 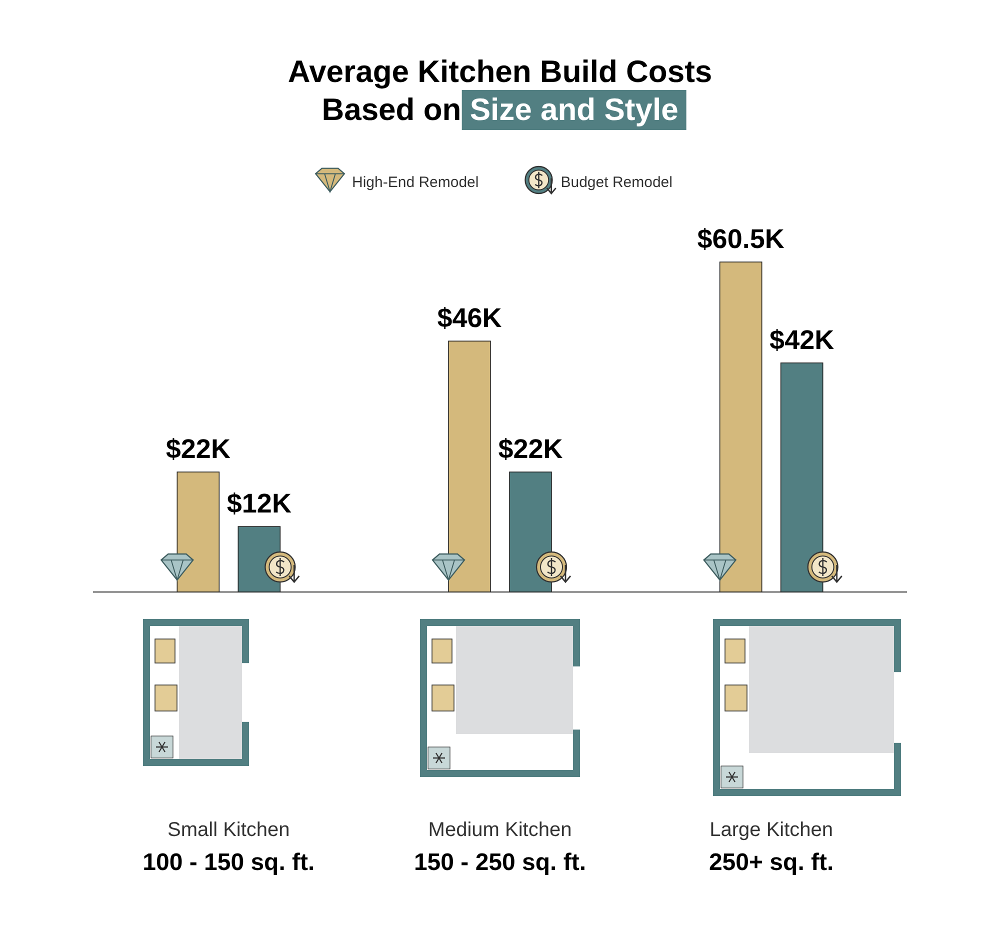 What do you see at coordinates (415, 182) in the screenshot?
I see `legend-label: High-End Remodel` at bounding box center [415, 182].